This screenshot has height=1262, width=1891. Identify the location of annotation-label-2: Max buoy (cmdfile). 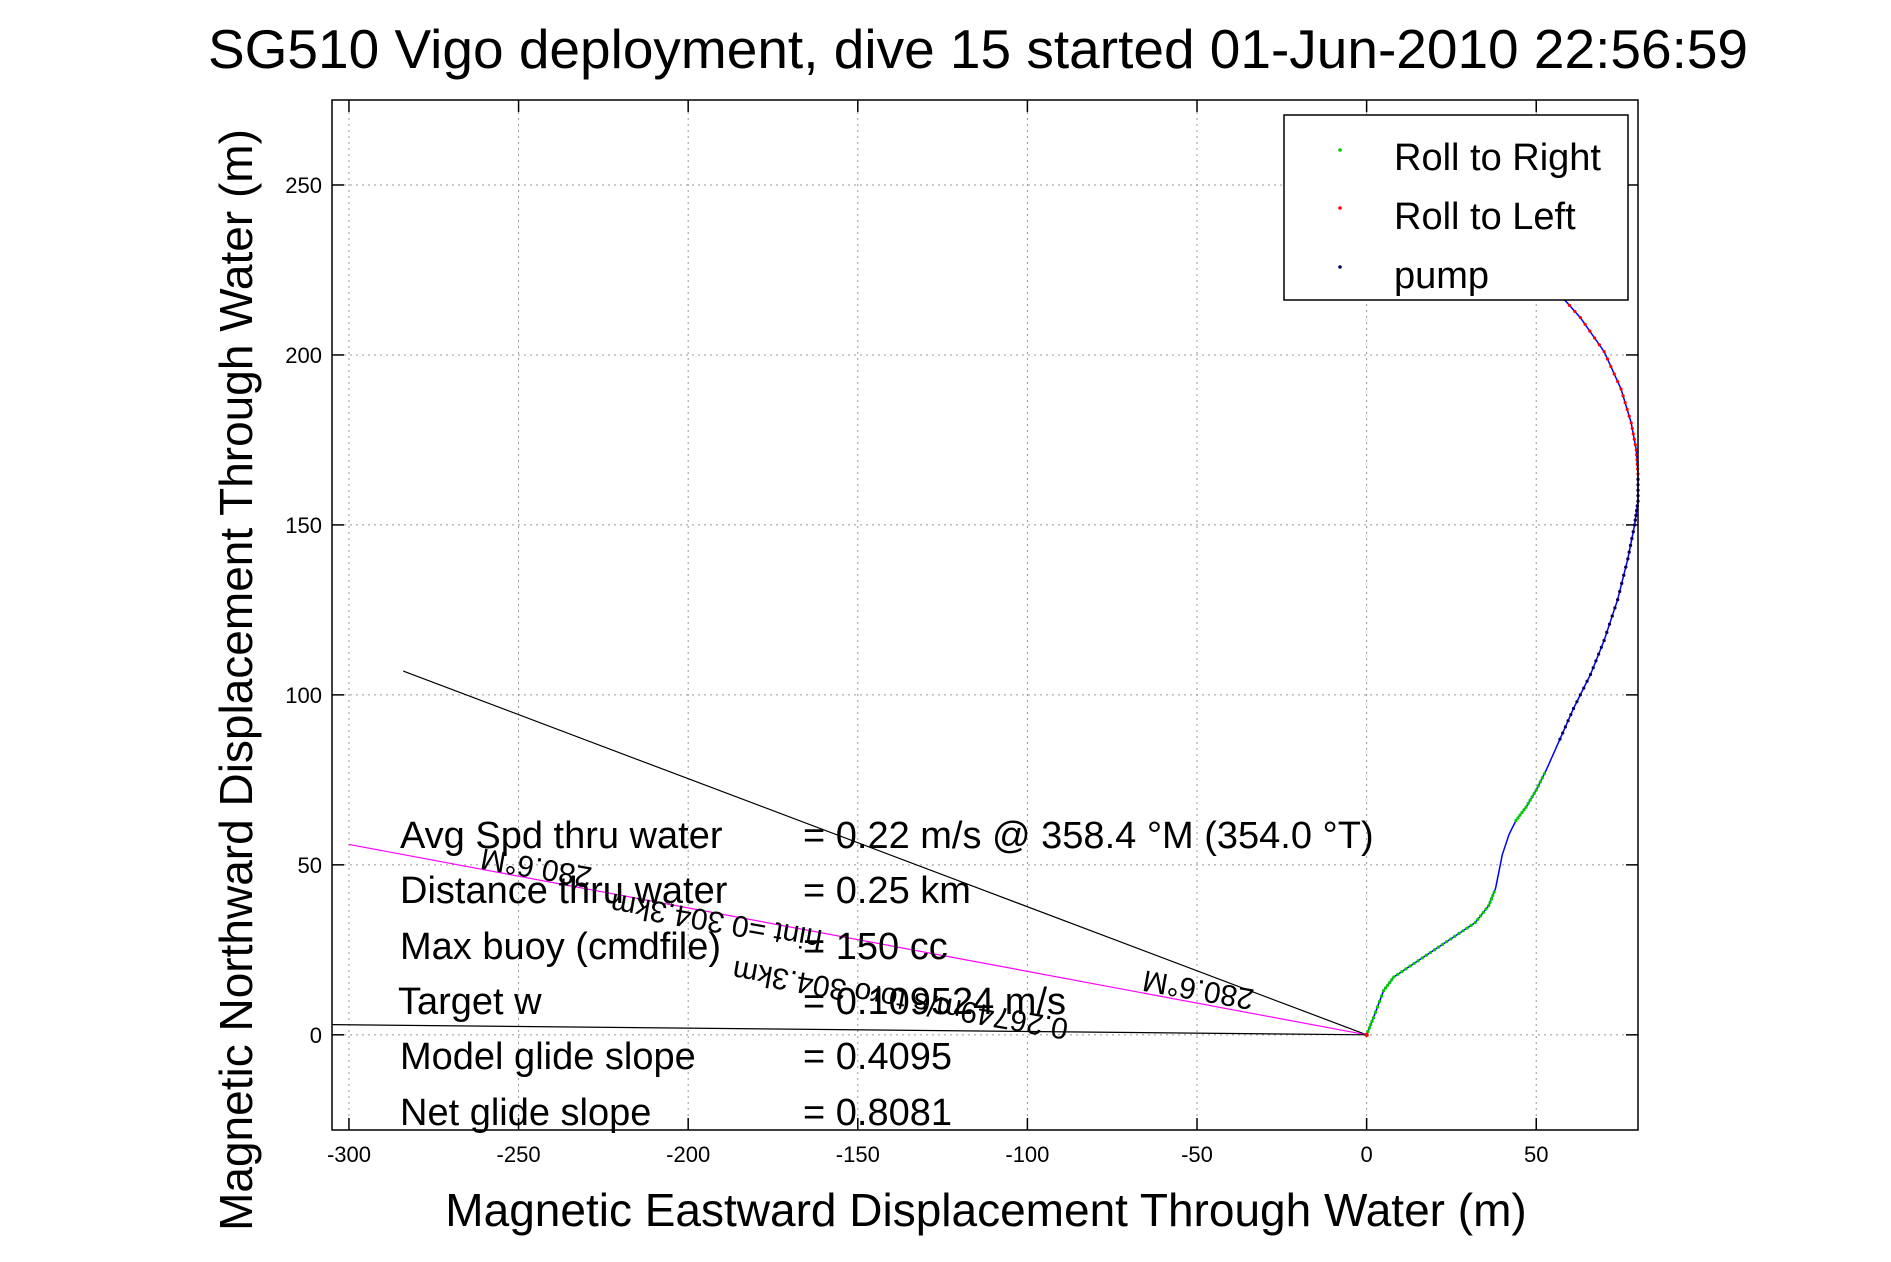
(560, 947).